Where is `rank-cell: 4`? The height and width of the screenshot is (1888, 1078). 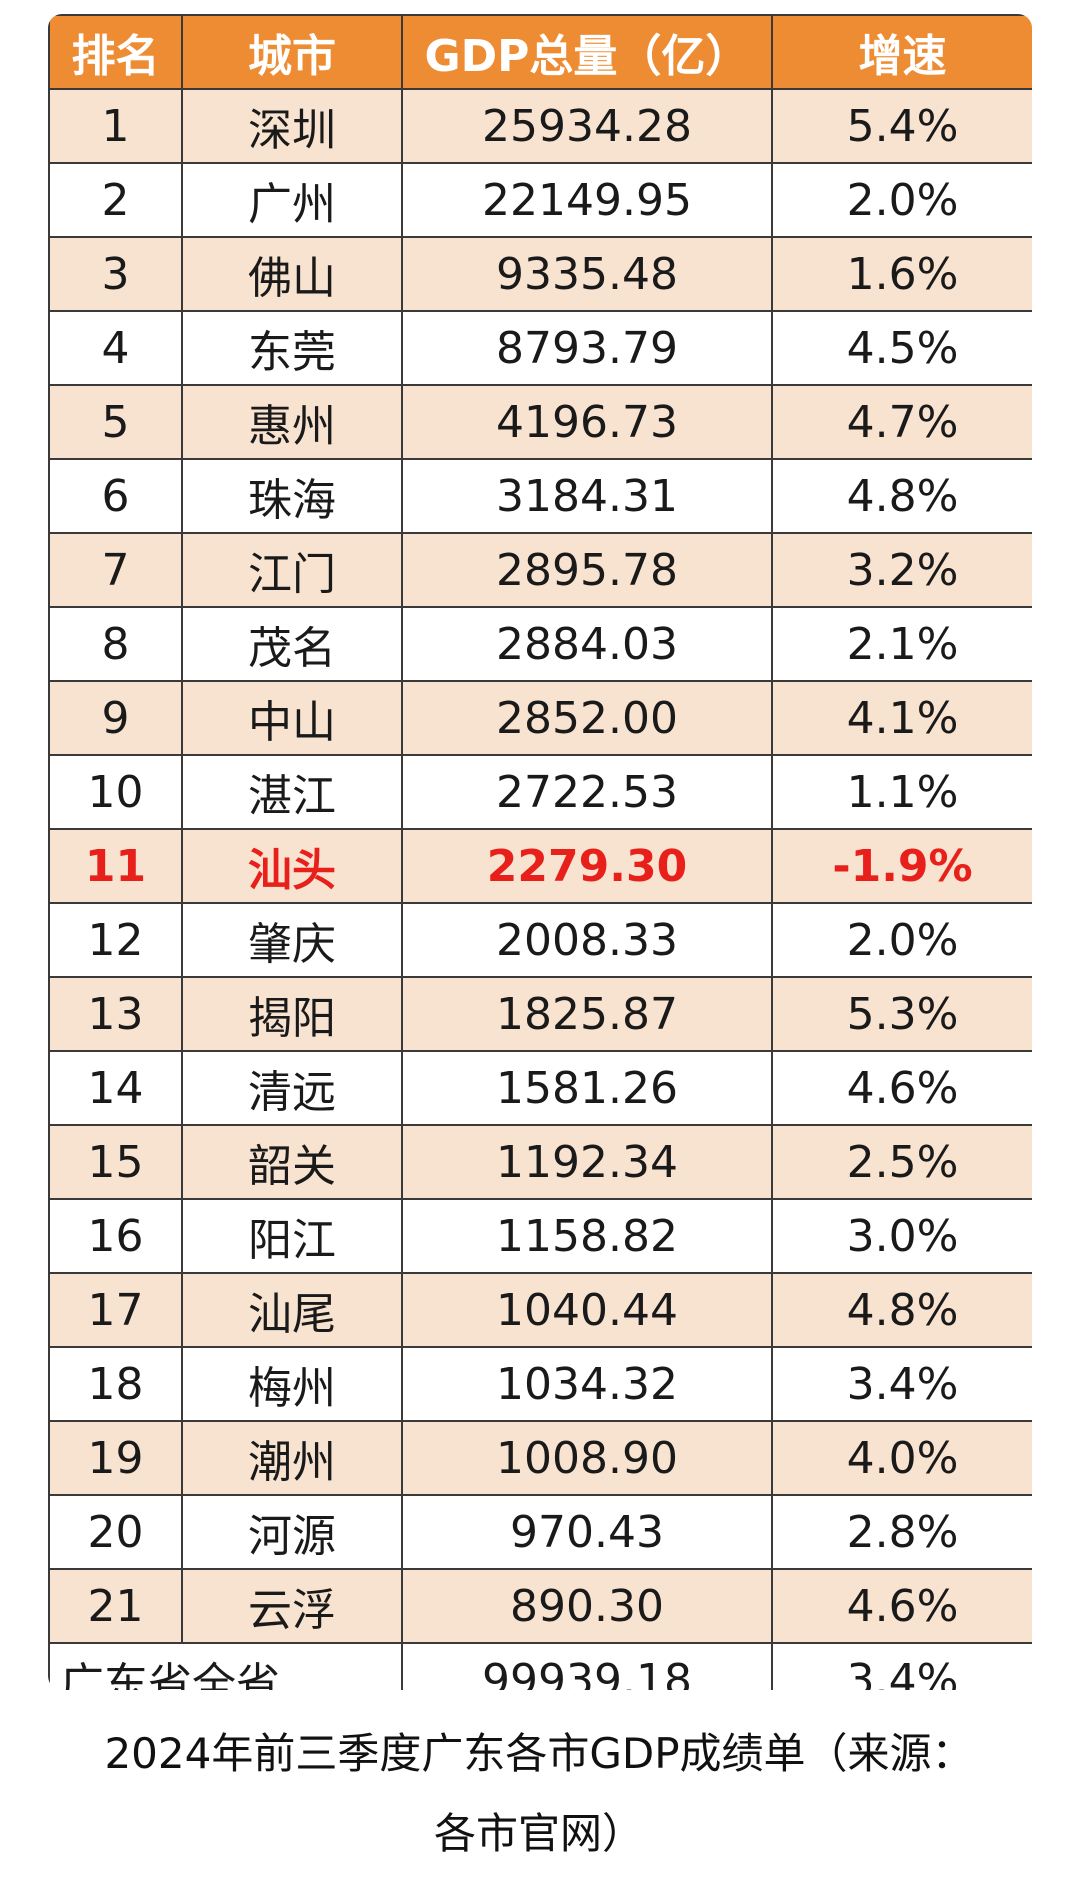
rank-cell: 4 is located at coordinates (115, 348).